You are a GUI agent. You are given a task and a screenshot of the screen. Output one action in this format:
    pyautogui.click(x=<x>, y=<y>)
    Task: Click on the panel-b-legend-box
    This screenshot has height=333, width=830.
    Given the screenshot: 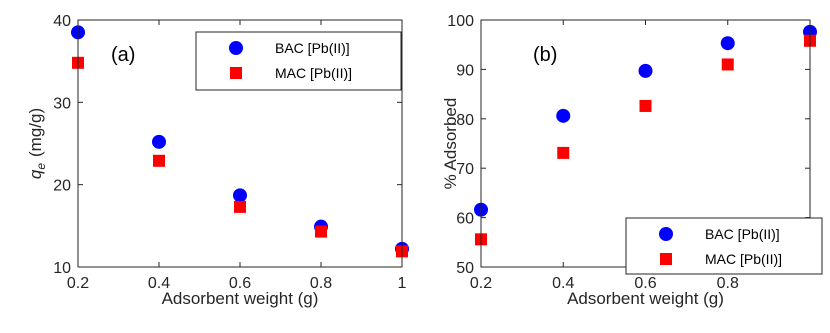 What is the action you would take?
    pyautogui.click(x=724, y=246)
    